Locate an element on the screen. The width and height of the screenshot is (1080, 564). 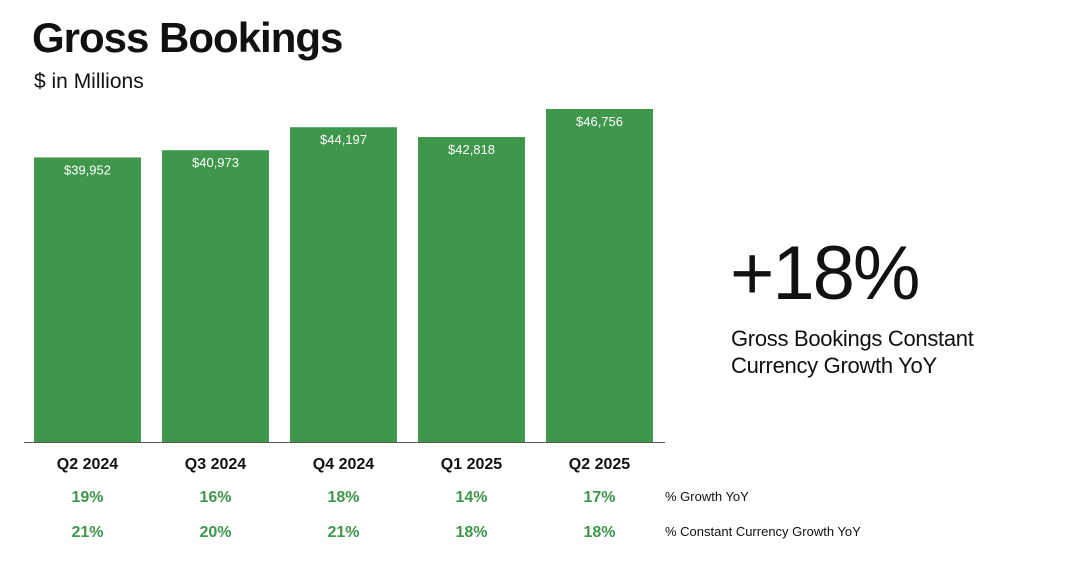
x-tick-label: Q2 2025 is located at coordinates (599, 464).